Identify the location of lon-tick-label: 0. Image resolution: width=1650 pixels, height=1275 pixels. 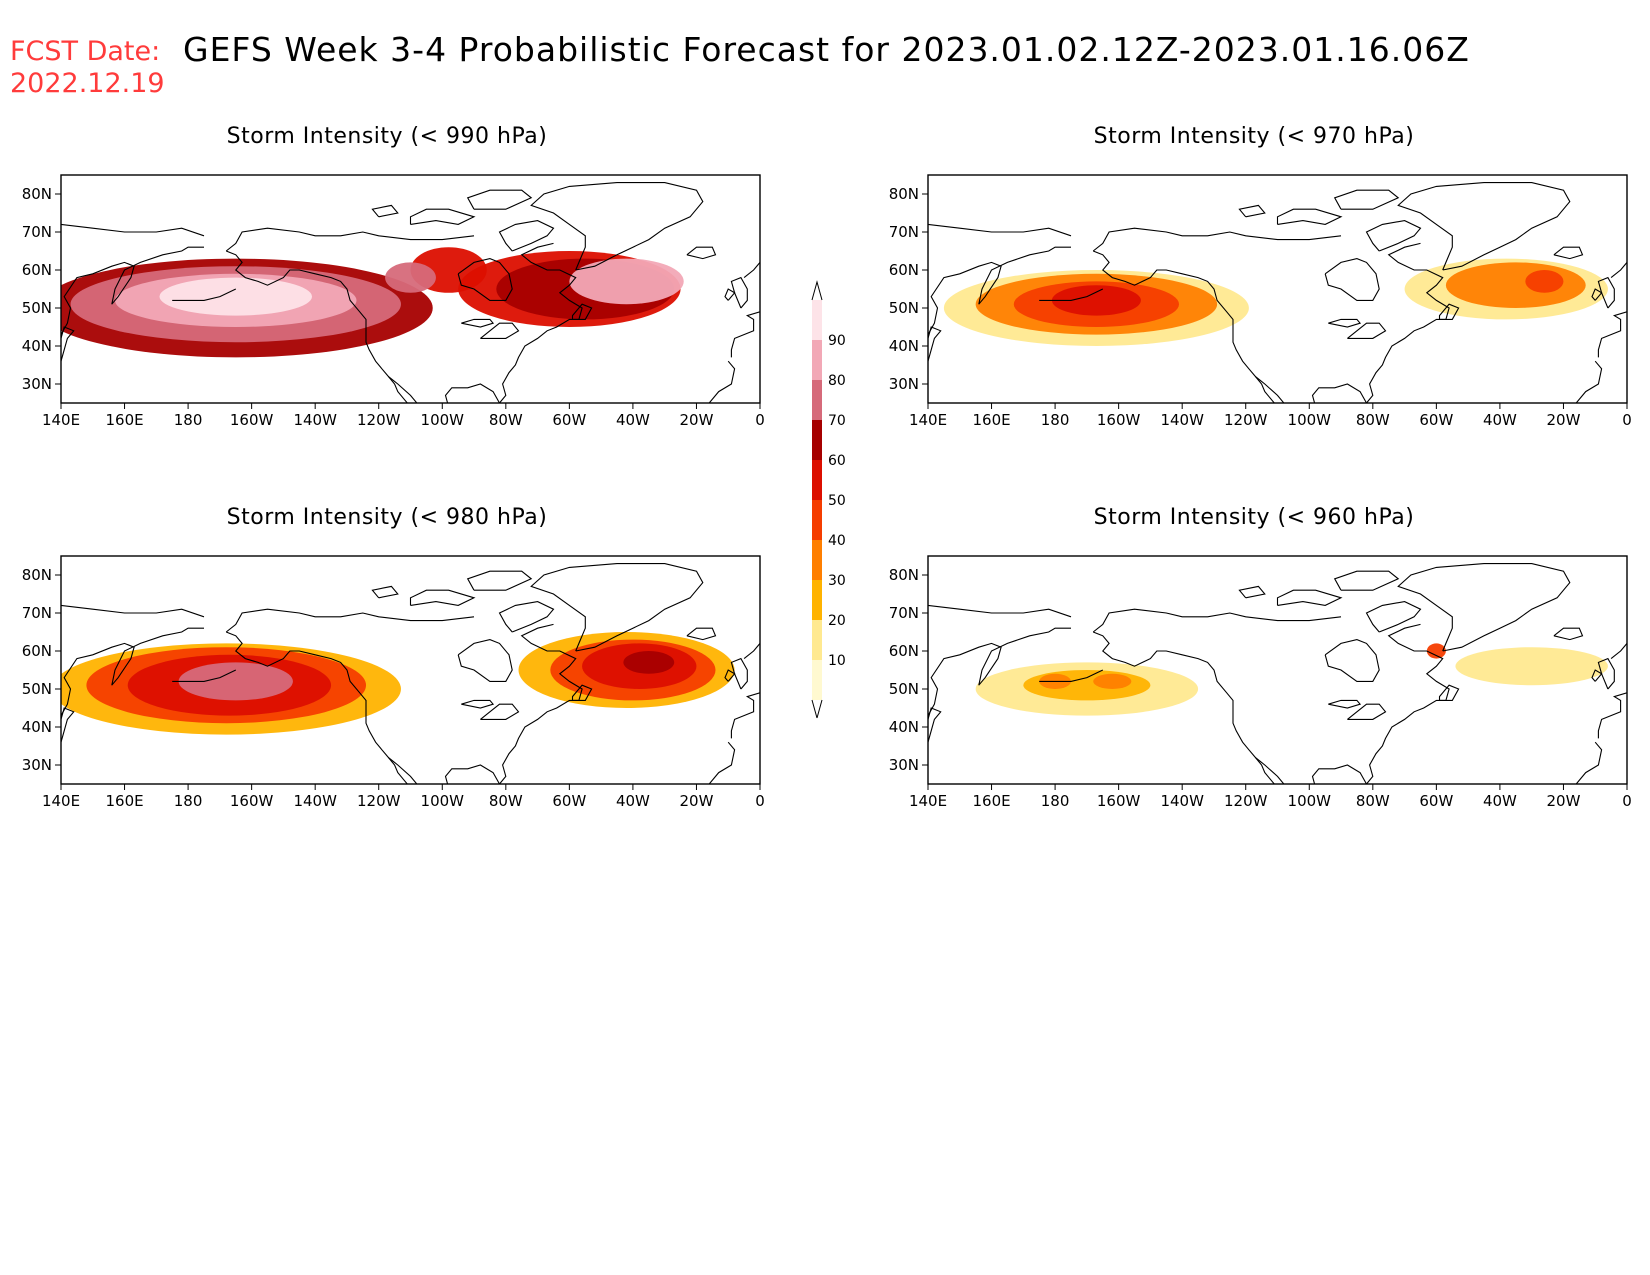
(760, 420).